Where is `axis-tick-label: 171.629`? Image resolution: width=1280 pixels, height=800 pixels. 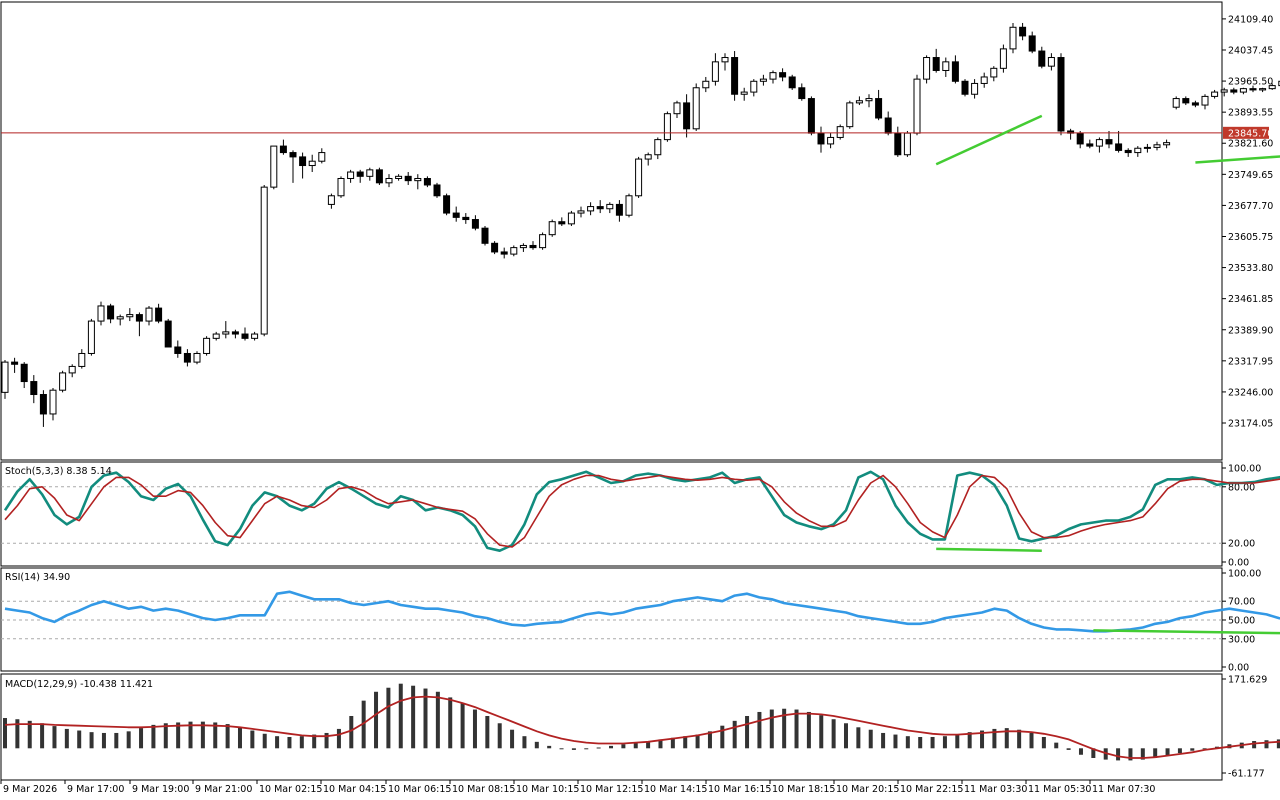 axis-tick-label: 171.629 is located at coordinates (1247, 680).